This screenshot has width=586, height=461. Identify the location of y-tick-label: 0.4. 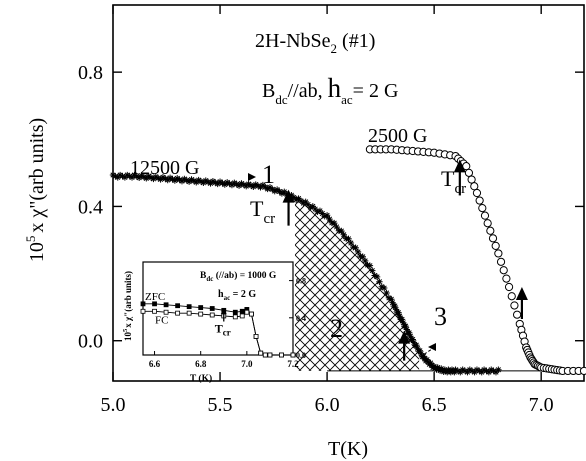
(90, 207).